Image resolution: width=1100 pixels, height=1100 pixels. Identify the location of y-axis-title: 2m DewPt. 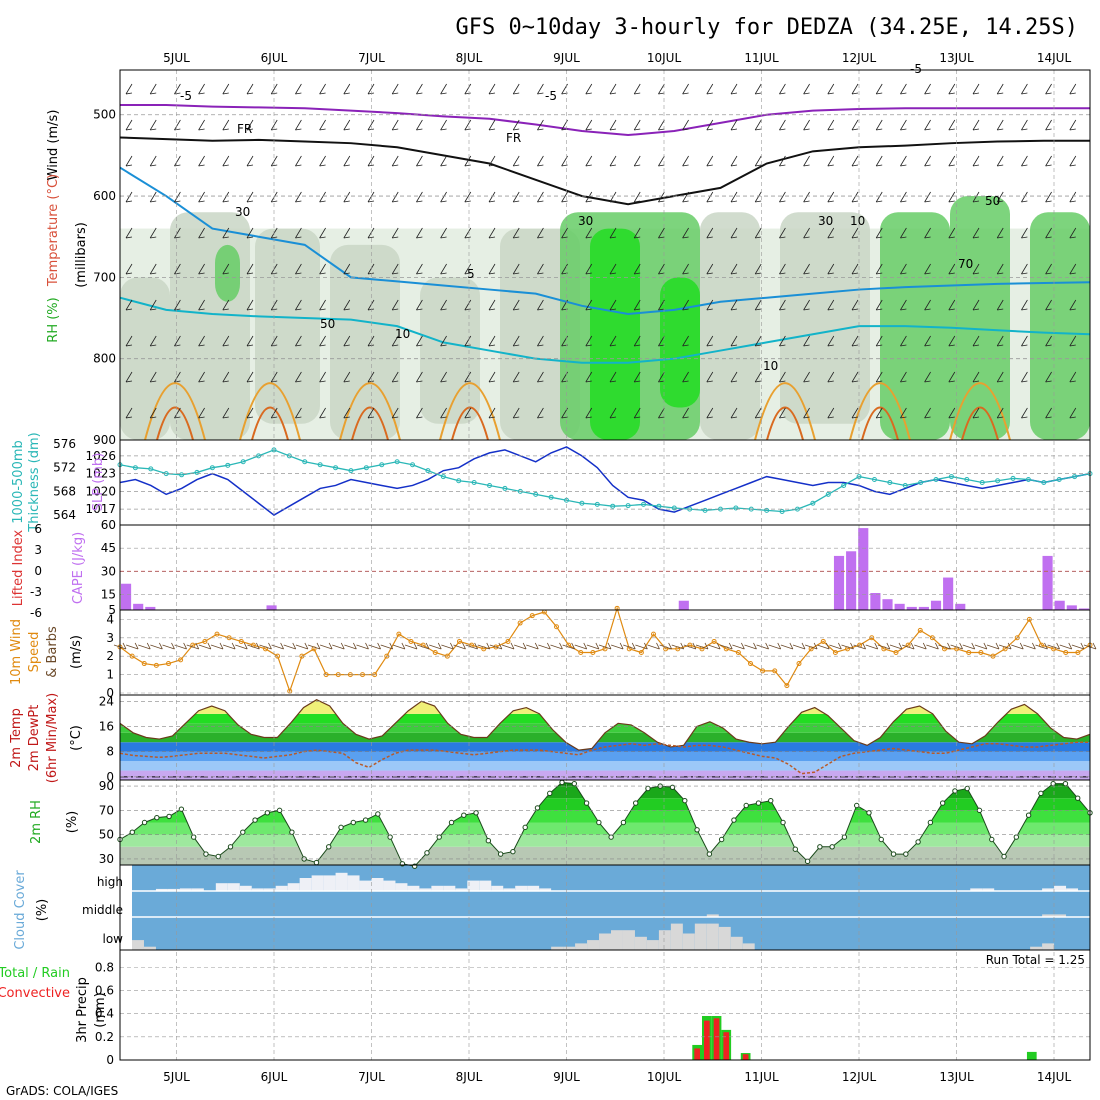
(34, 738).